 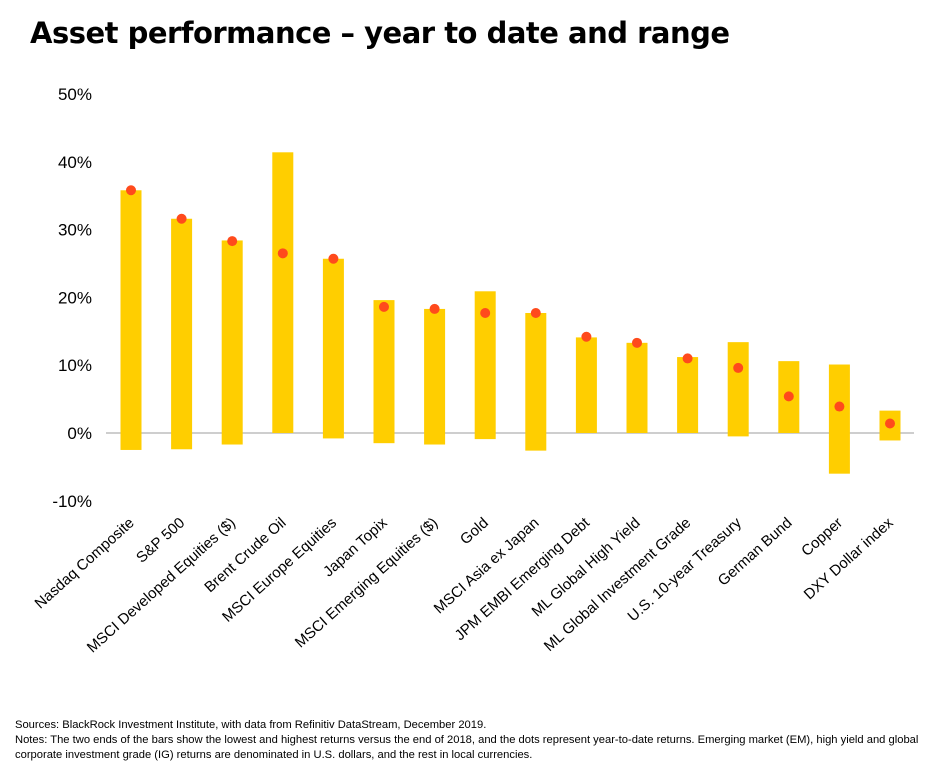 I want to click on x-tick-label: Copper, so click(x=822, y=537).